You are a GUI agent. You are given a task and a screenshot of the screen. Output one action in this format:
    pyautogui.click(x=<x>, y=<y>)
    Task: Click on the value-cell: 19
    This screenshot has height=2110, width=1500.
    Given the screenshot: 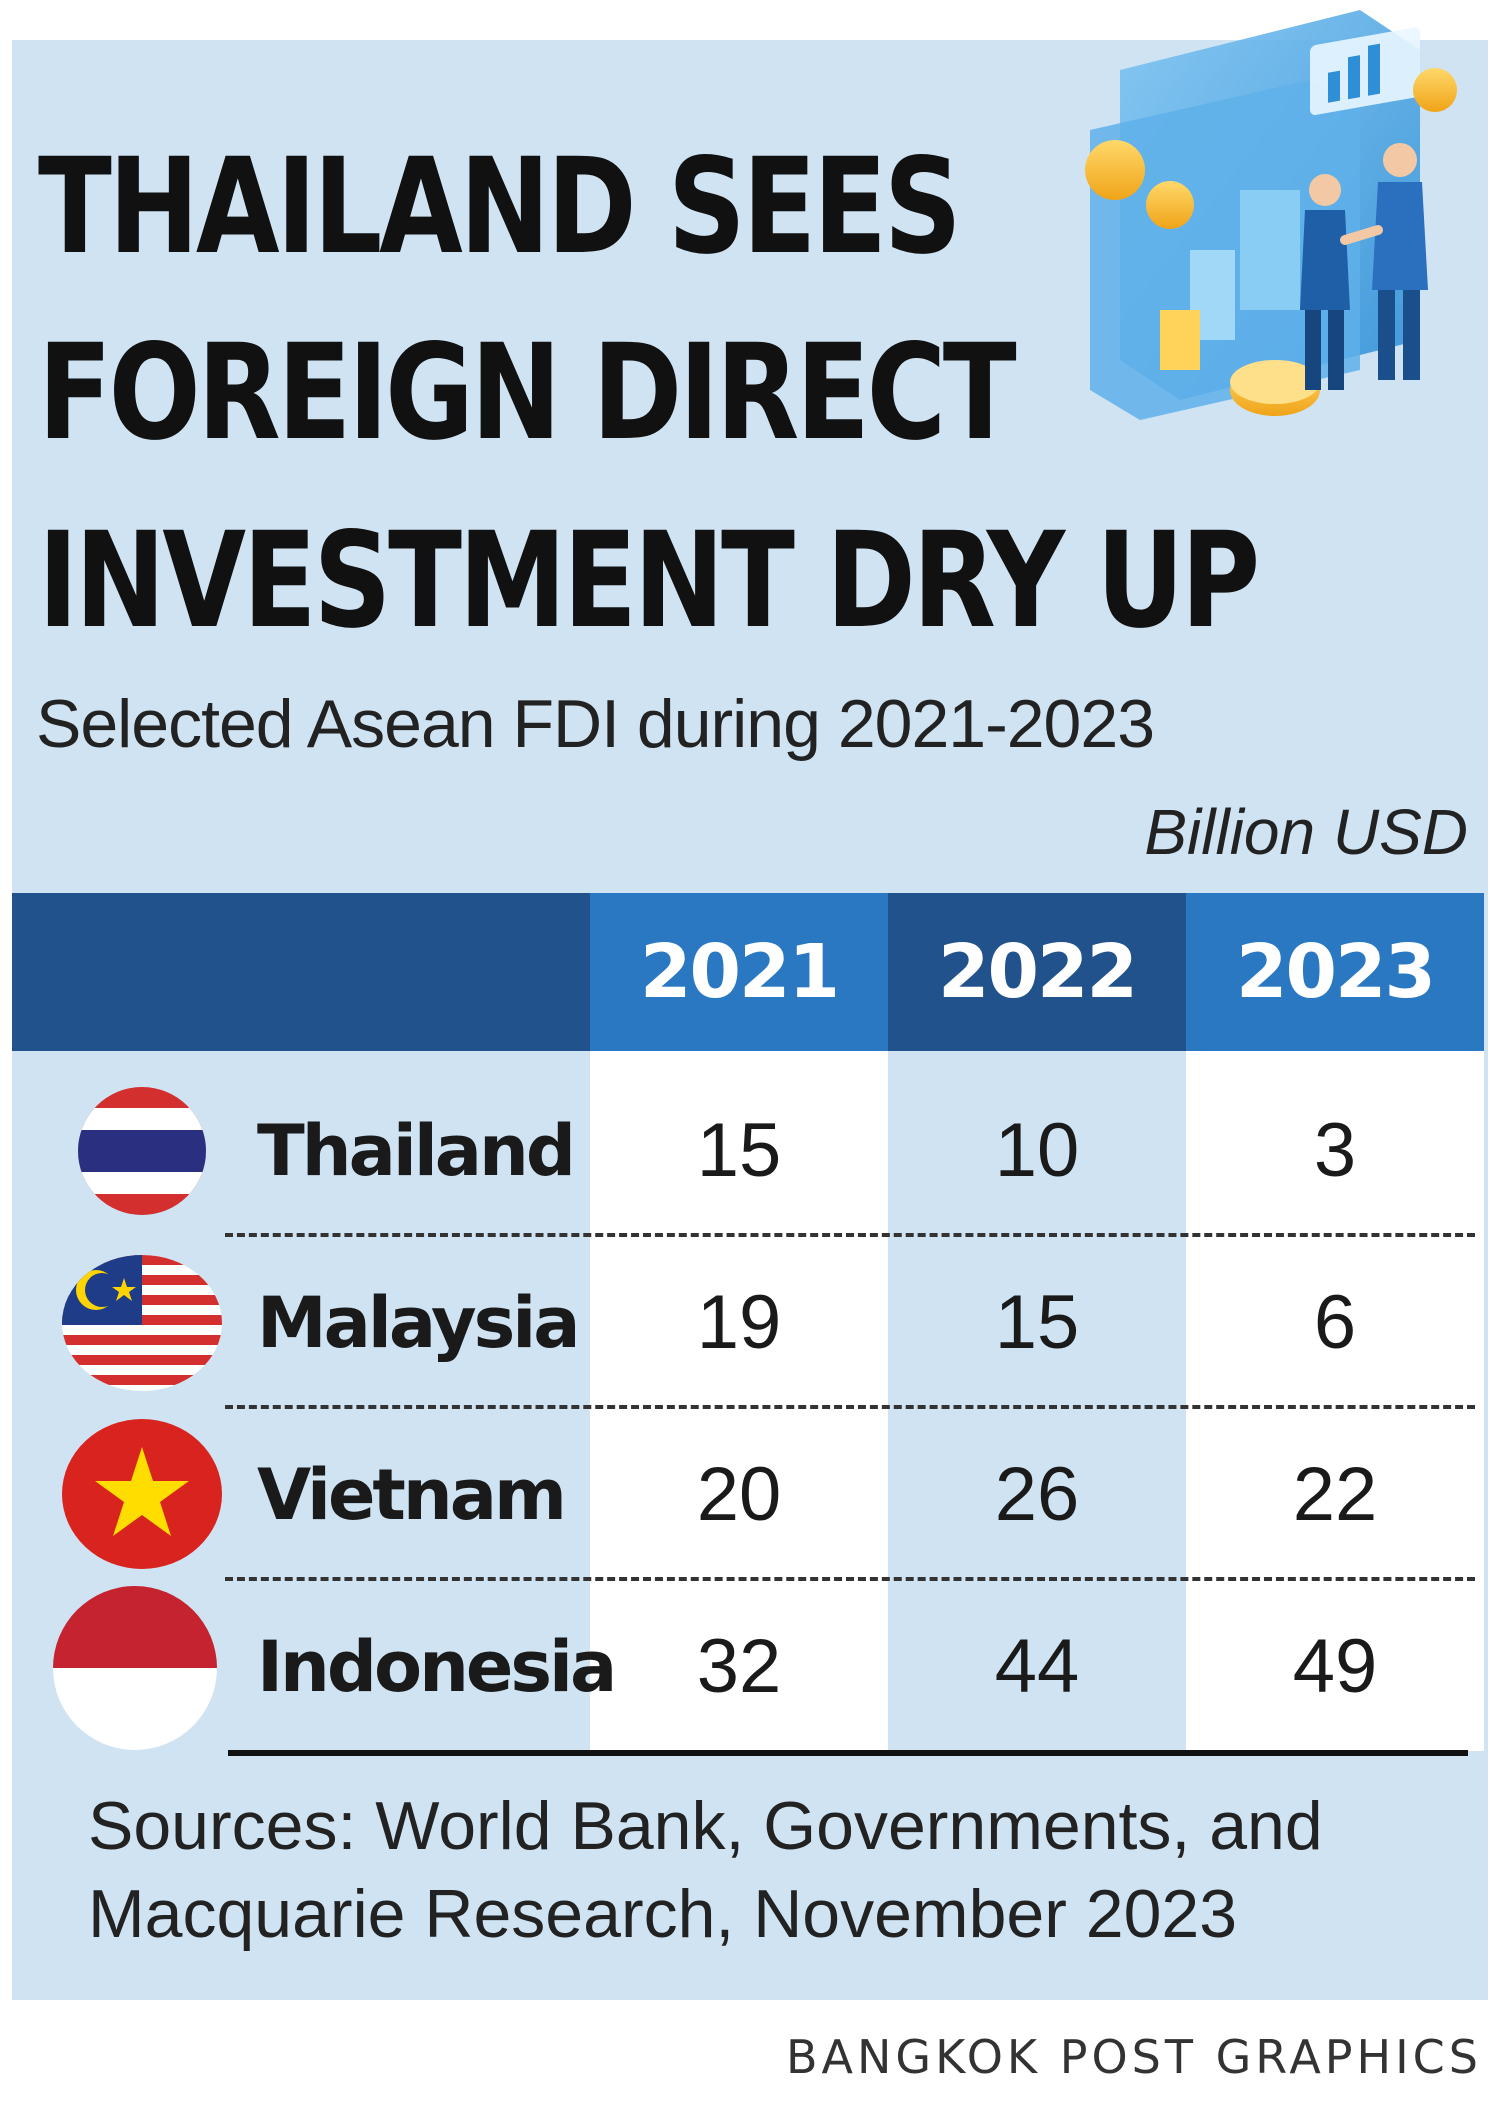 What is the action you would take?
    pyautogui.click(x=739, y=1322)
    